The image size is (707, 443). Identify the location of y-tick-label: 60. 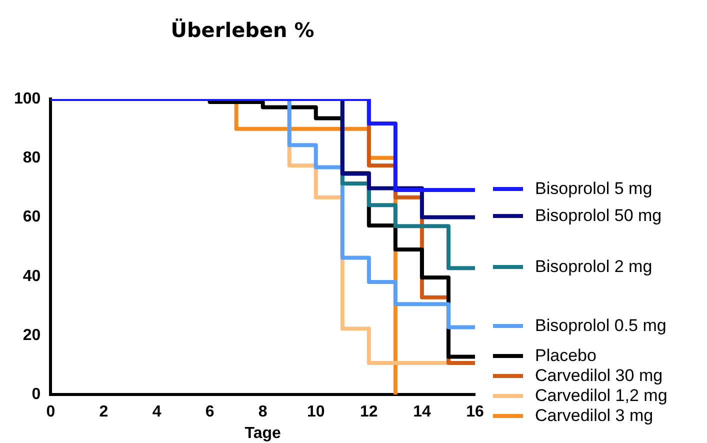
(31, 217).